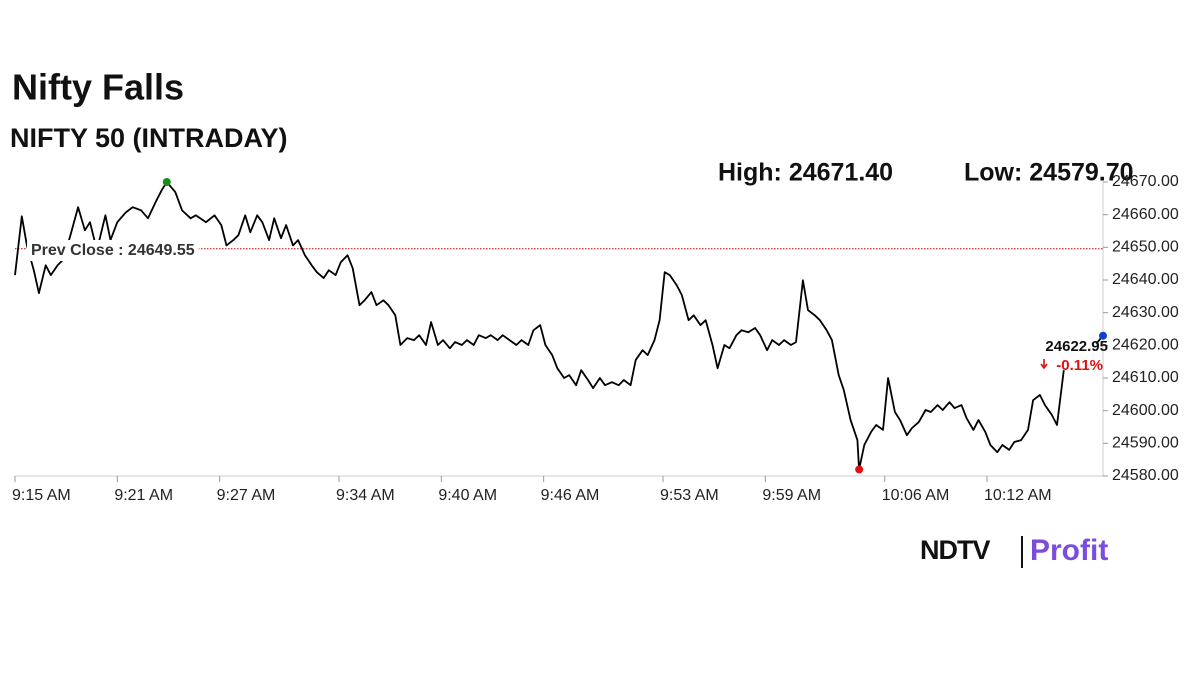 The width and height of the screenshot is (1200, 675). Describe the element at coordinates (859, 469) in the screenshot. I see `low-dot` at that location.